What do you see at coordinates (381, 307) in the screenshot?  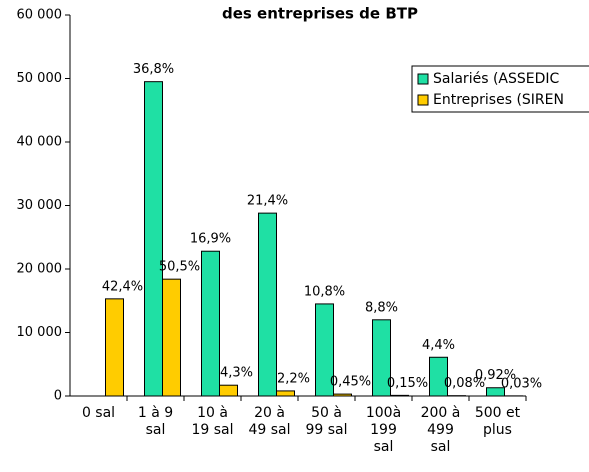 I see `share-label: 8,8%` at bounding box center [381, 307].